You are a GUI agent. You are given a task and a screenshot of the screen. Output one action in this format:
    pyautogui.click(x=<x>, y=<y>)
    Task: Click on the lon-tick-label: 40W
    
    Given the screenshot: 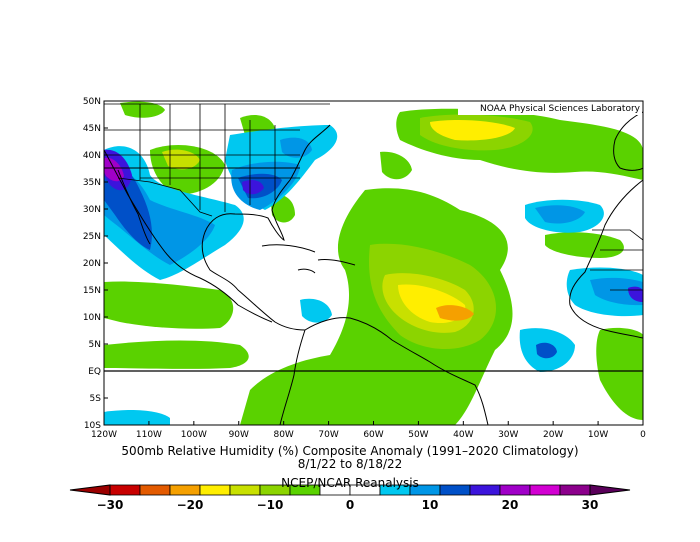 What is the action you would take?
    pyautogui.click(x=463, y=435)
    